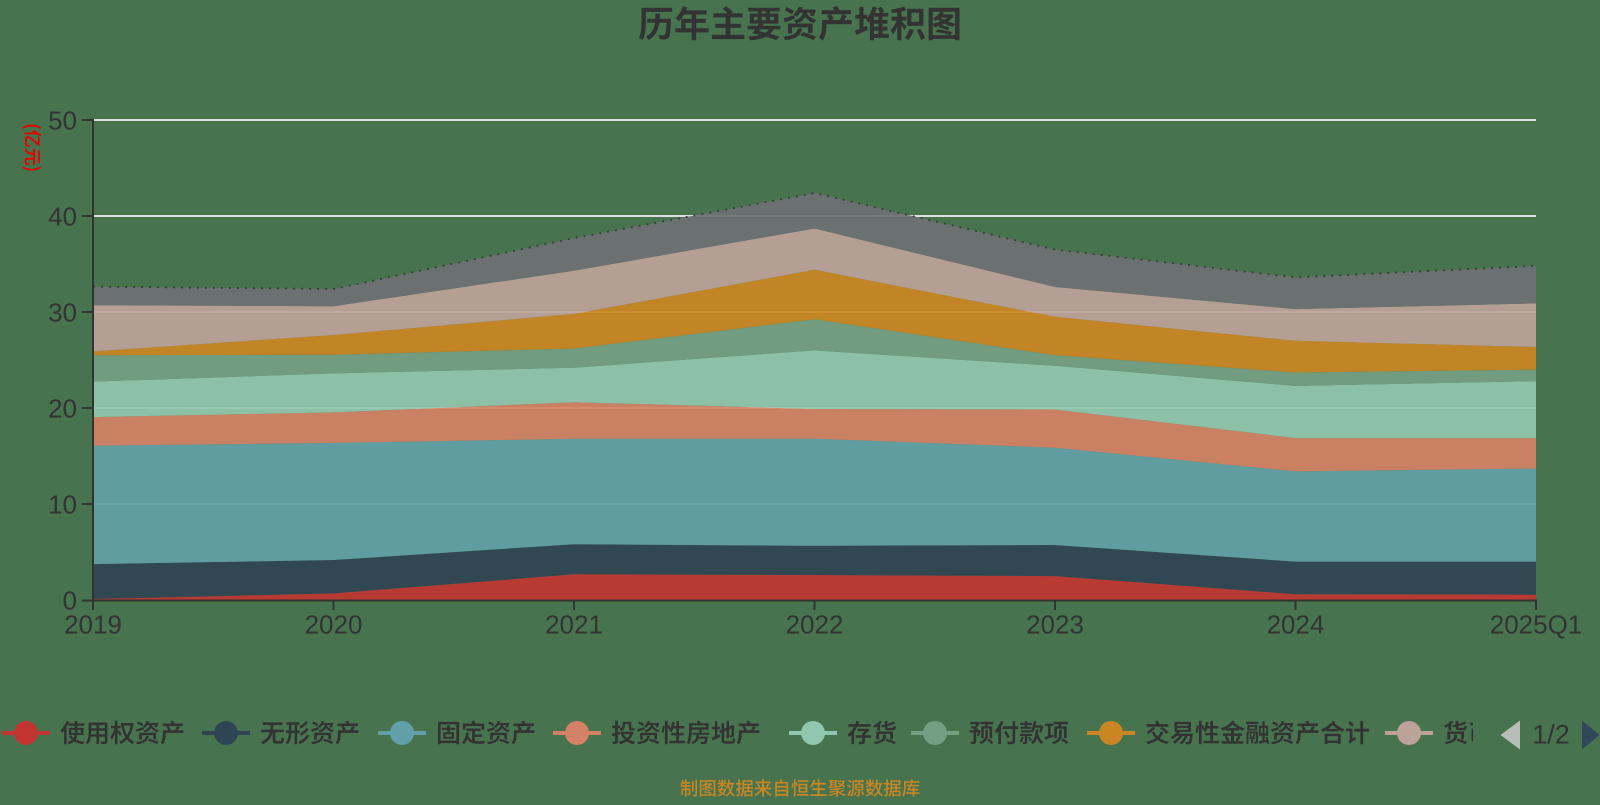 Image resolution: width=1600 pixels, height=805 pixels. What do you see at coordinates (815, 625) in the screenshot?
I see `svg-text: 2022` at bounding box center [815, 625].